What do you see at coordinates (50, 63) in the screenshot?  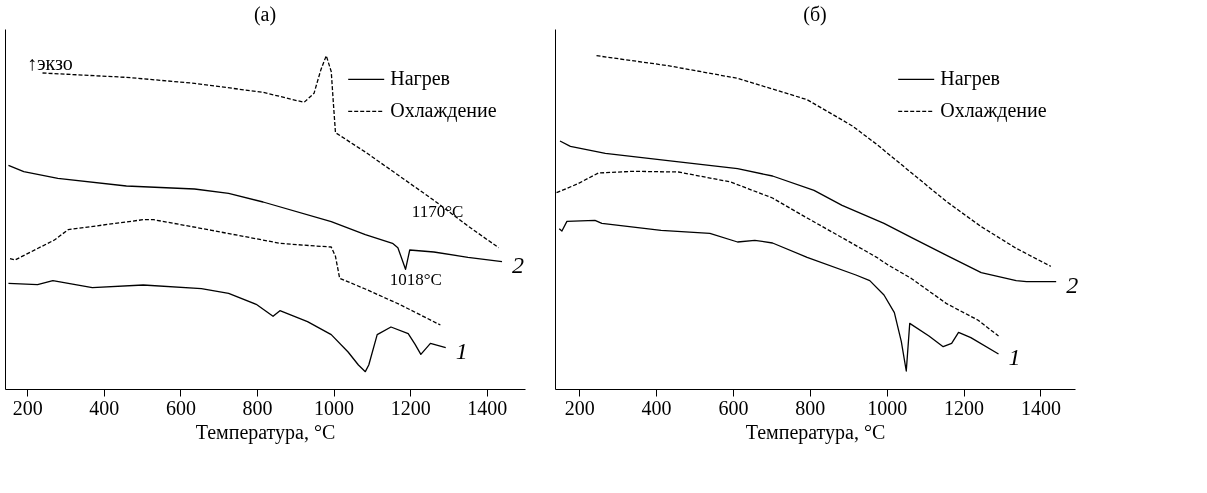 I see `y-axis-title: ↑экзо` at bounding box center [50, 63].